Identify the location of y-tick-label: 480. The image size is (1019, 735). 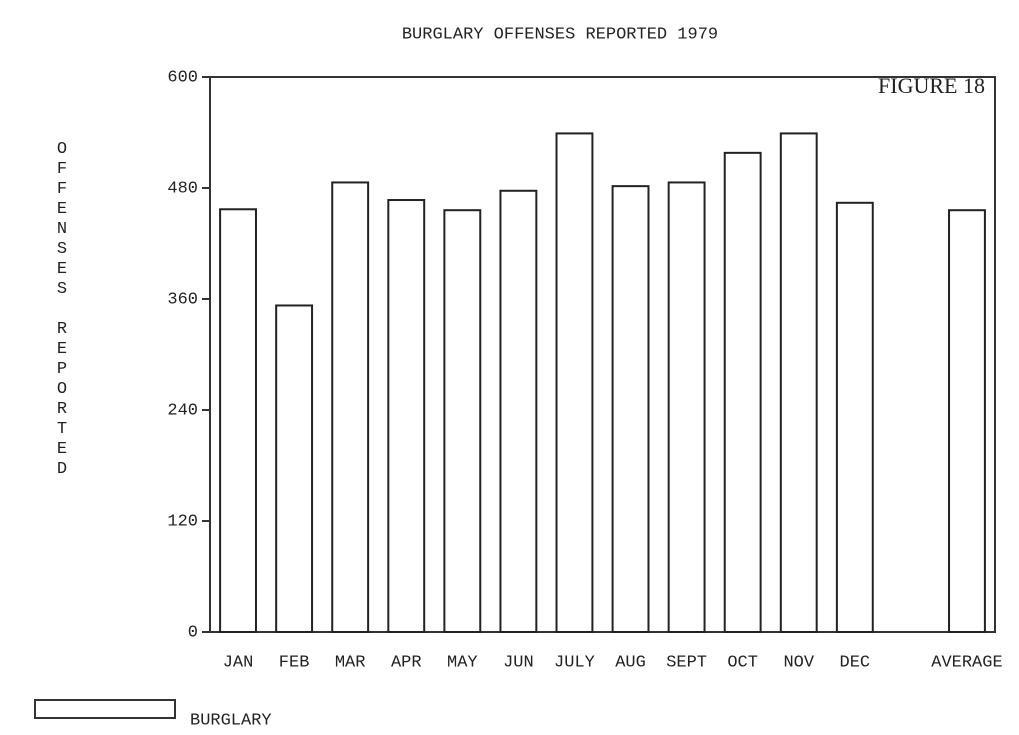
(182, 188).